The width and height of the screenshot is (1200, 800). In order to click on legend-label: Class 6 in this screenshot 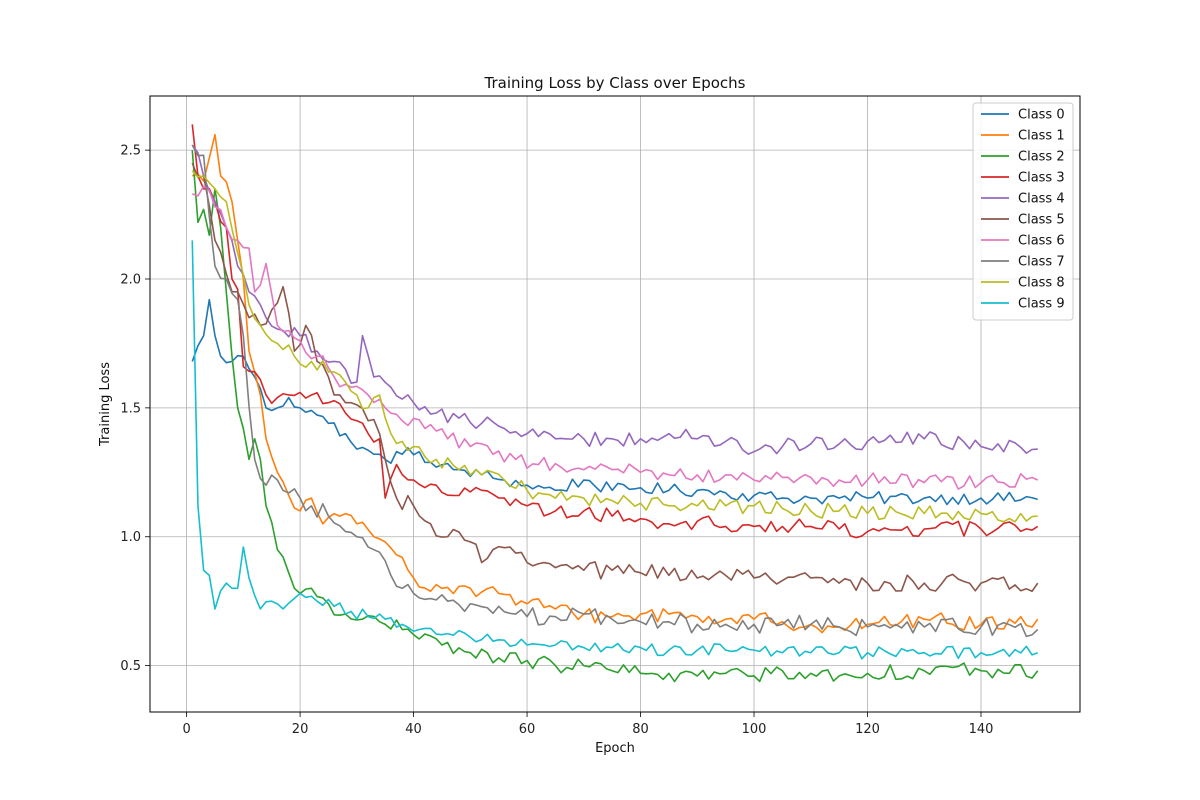, I will do `click(1041, 241)`.